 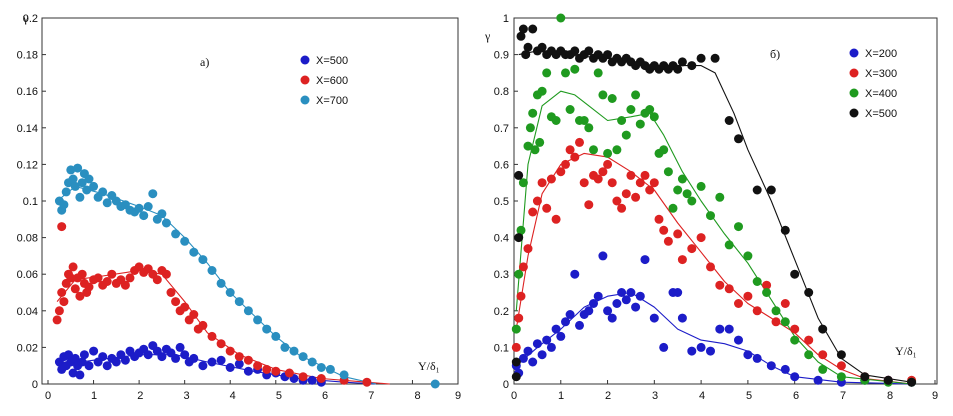 What do you see at coordinates (140, 396) in the screenshot?
I see `panel-a-xtick-label: 2` at bounding box center [140, 396].